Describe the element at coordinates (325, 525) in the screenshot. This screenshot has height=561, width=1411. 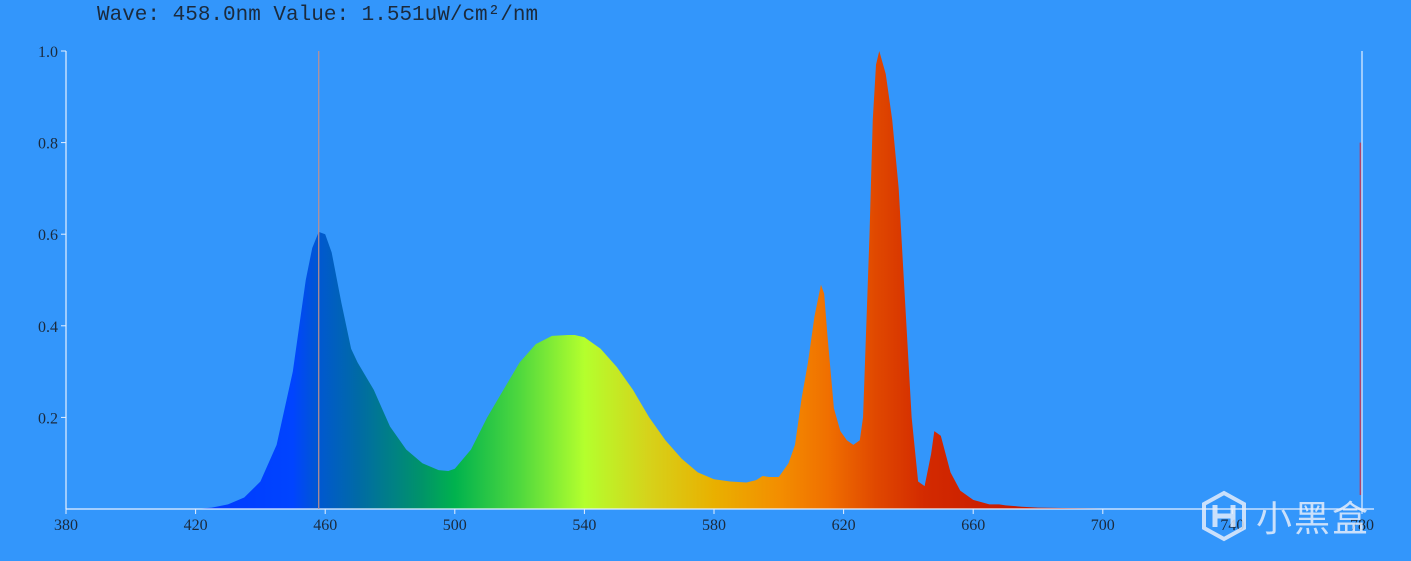
I see `x-tick-label: 460` at that location.